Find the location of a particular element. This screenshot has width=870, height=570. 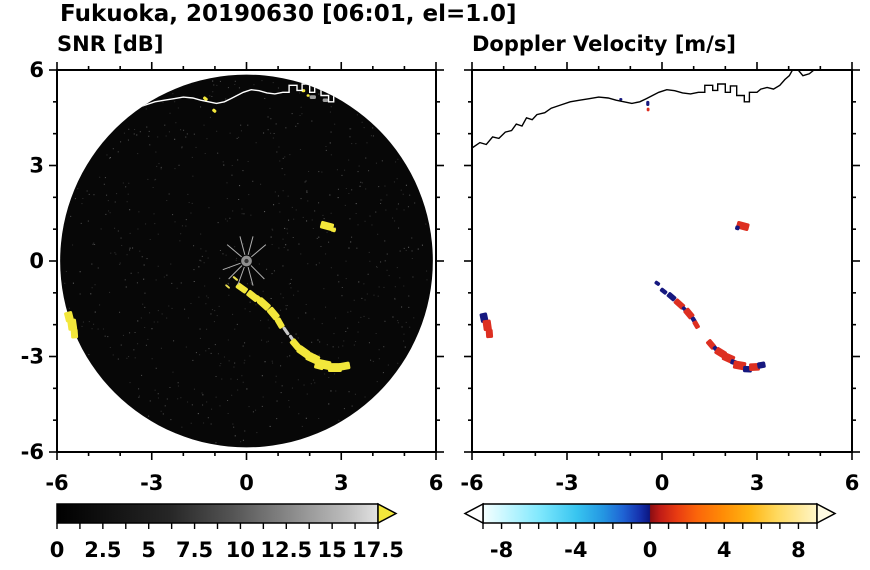

colorbar-tick-label: 10 is located at coordinates (240, 550).